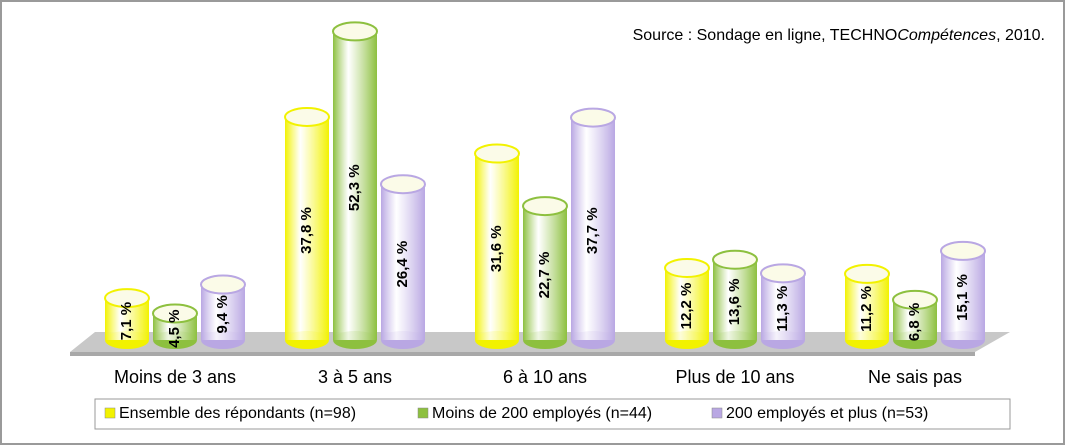 This screenshot has height=445, width=1065. I want to click on data-label: 52,3 %, so click(354, 187).